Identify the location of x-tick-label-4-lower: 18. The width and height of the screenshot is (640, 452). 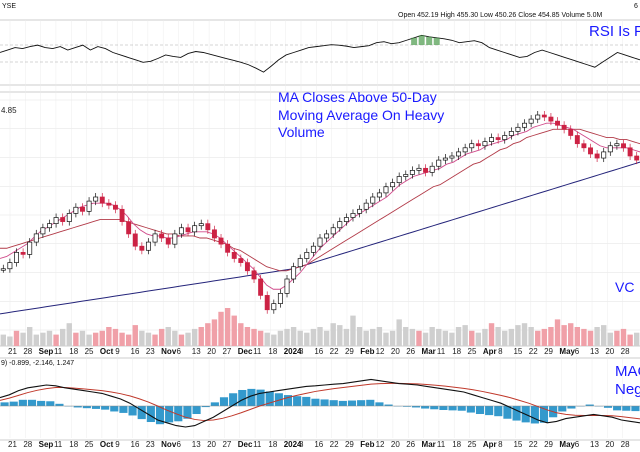
(73, 444).